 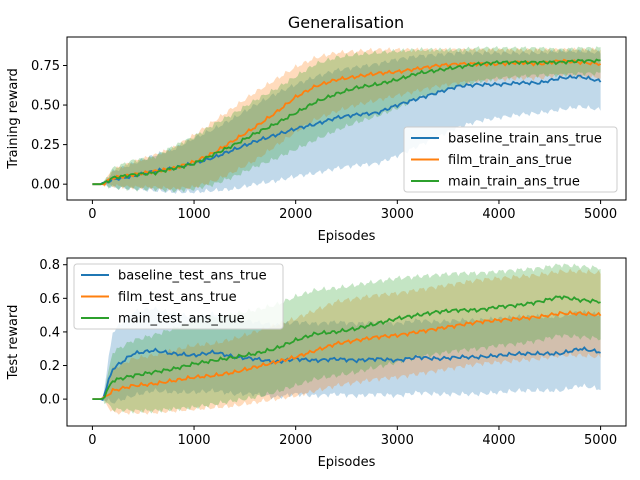 What do you see at coordinates (49, 400) in the screenshot?
I see `y-tick-label: 0.0` at bounding box center [49, 400].